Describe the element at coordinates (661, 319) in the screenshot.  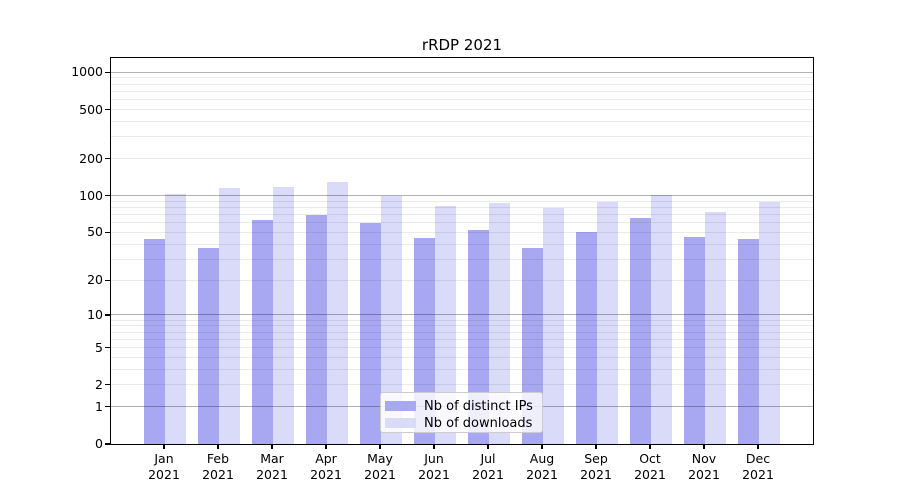
I see `bar-downloads-oct` at that location.